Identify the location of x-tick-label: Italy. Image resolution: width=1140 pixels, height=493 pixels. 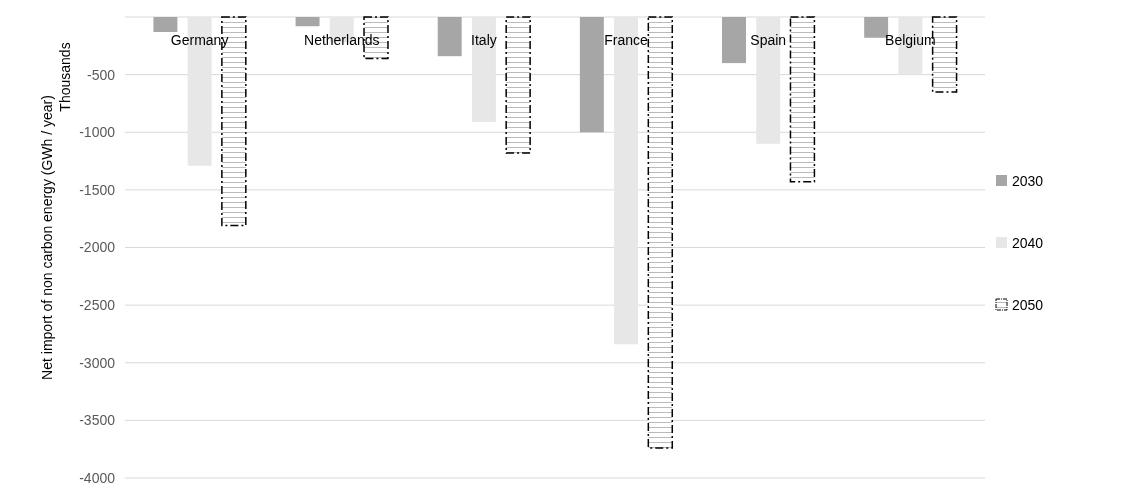
(484, 40).